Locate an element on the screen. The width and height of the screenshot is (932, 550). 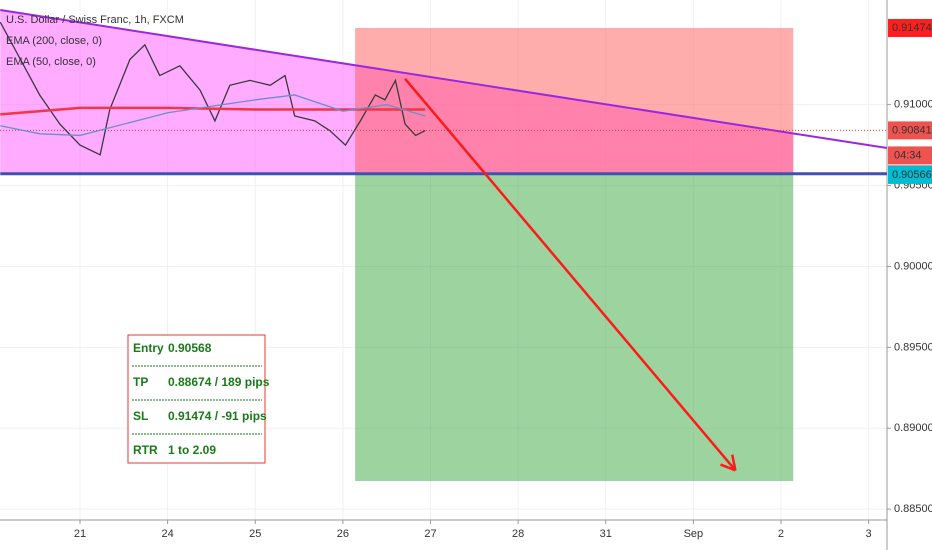
countdown-bg is located at coordinates (910, 155).